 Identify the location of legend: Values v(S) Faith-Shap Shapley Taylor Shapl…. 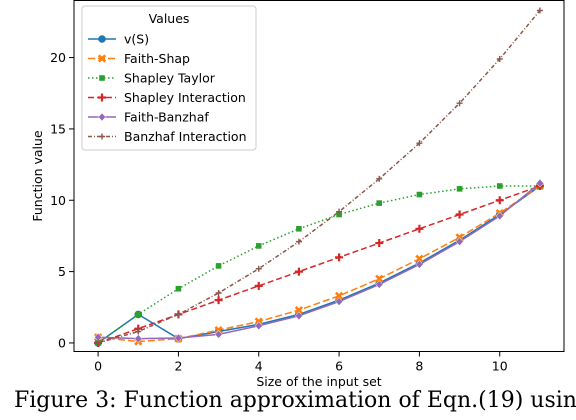
(169, 78).